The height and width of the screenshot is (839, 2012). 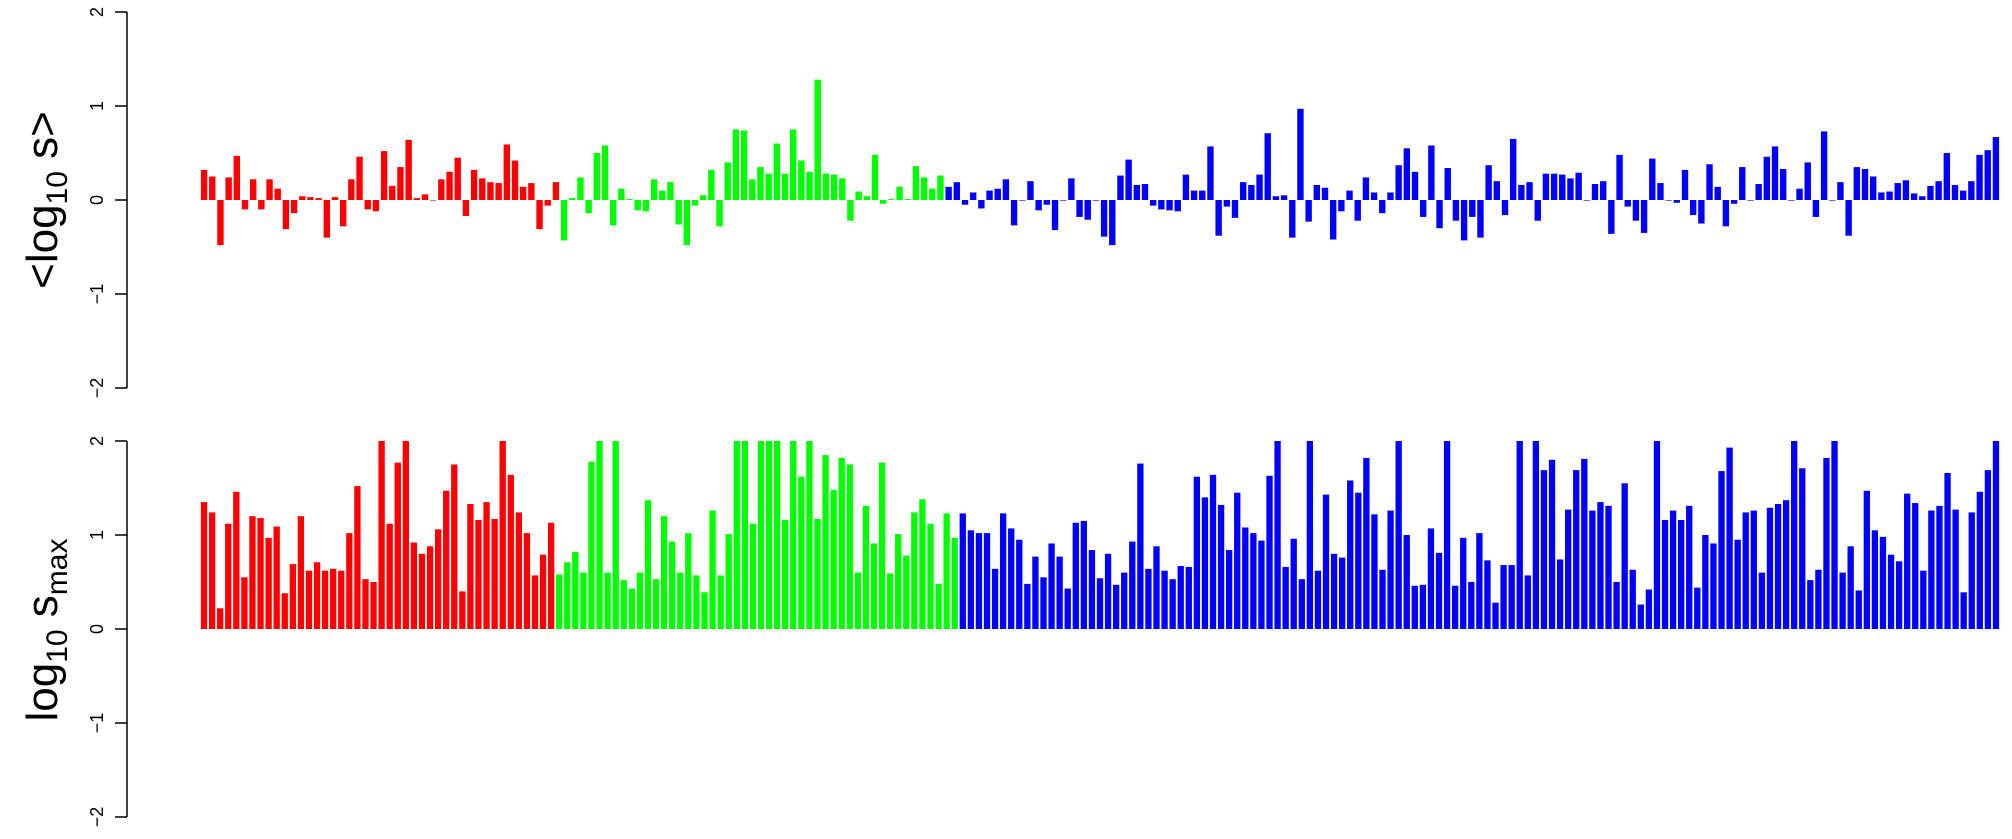 I want to click on y-axis-label-main: <log, so click(x=42, y=246).